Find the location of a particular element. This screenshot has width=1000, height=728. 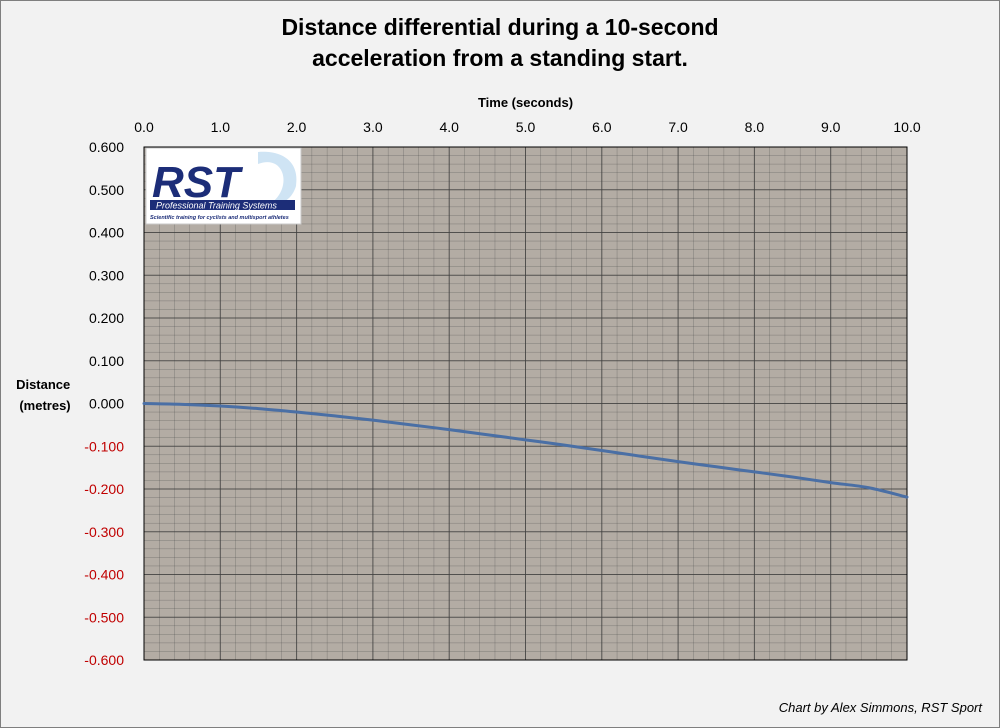

x-tick-label: 0.0 is located at coordinates (144, 127).